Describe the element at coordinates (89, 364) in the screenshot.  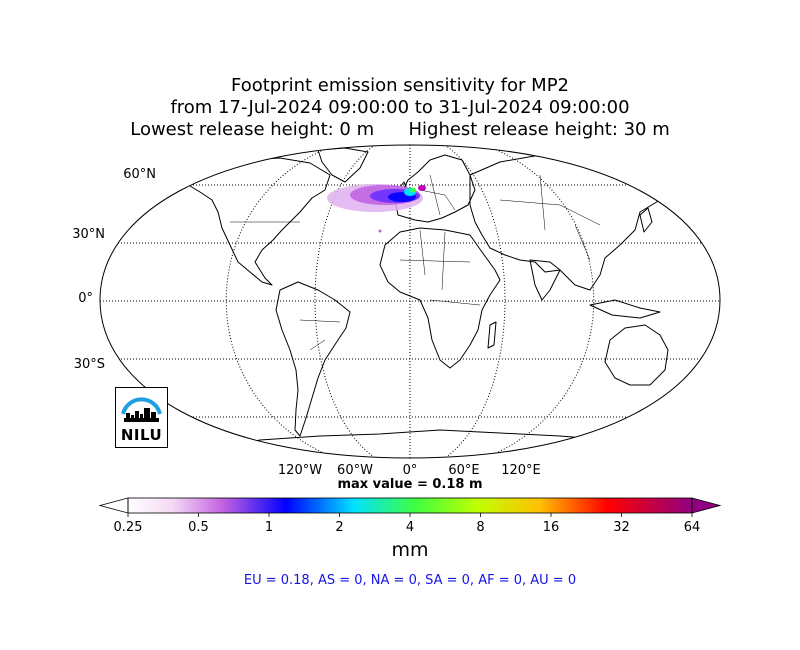
I see `lat-label-30s: 30°S` at that location.